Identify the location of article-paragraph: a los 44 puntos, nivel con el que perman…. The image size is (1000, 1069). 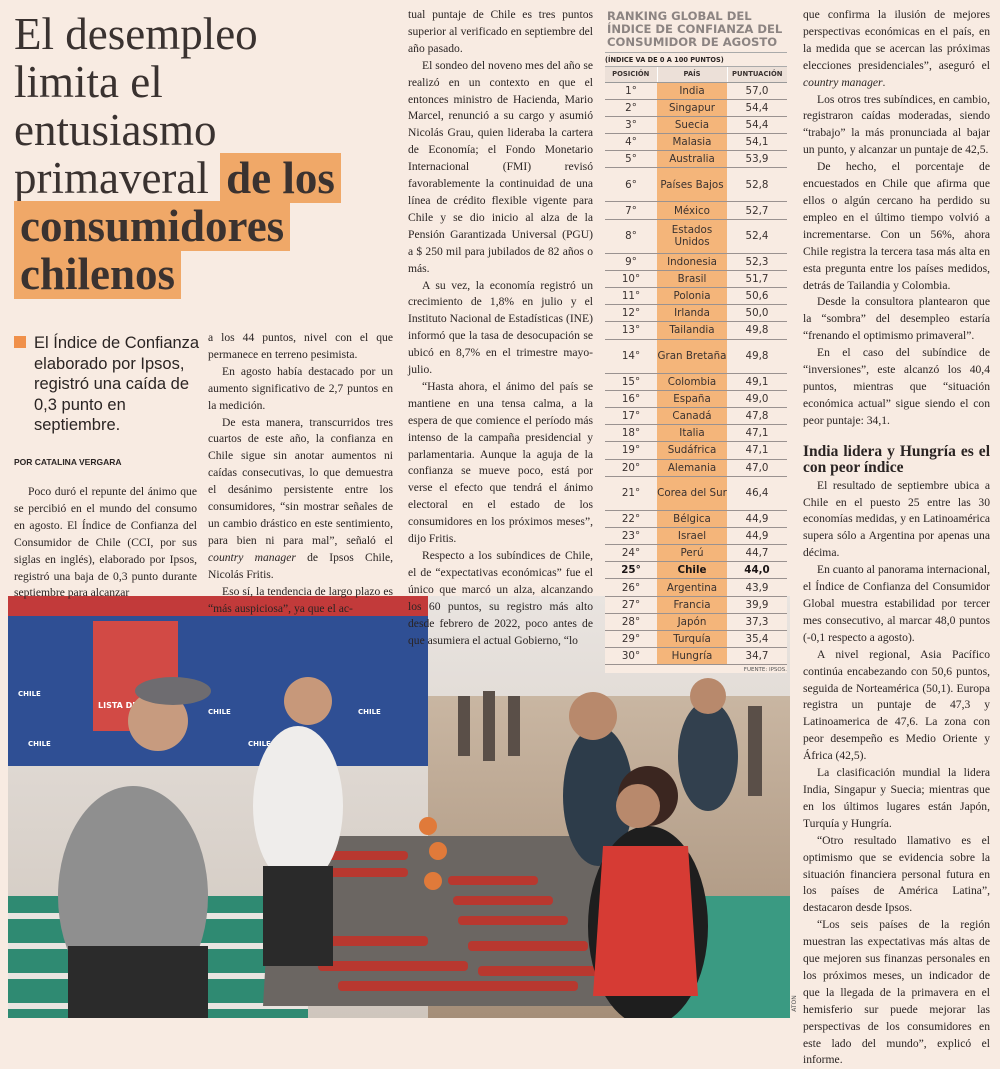
(300, 346).